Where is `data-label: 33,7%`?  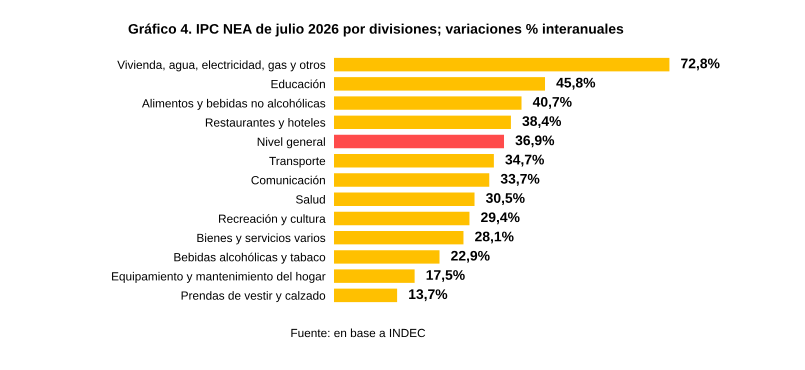
data-label: 33,7% is located at coordinates (520, 180).